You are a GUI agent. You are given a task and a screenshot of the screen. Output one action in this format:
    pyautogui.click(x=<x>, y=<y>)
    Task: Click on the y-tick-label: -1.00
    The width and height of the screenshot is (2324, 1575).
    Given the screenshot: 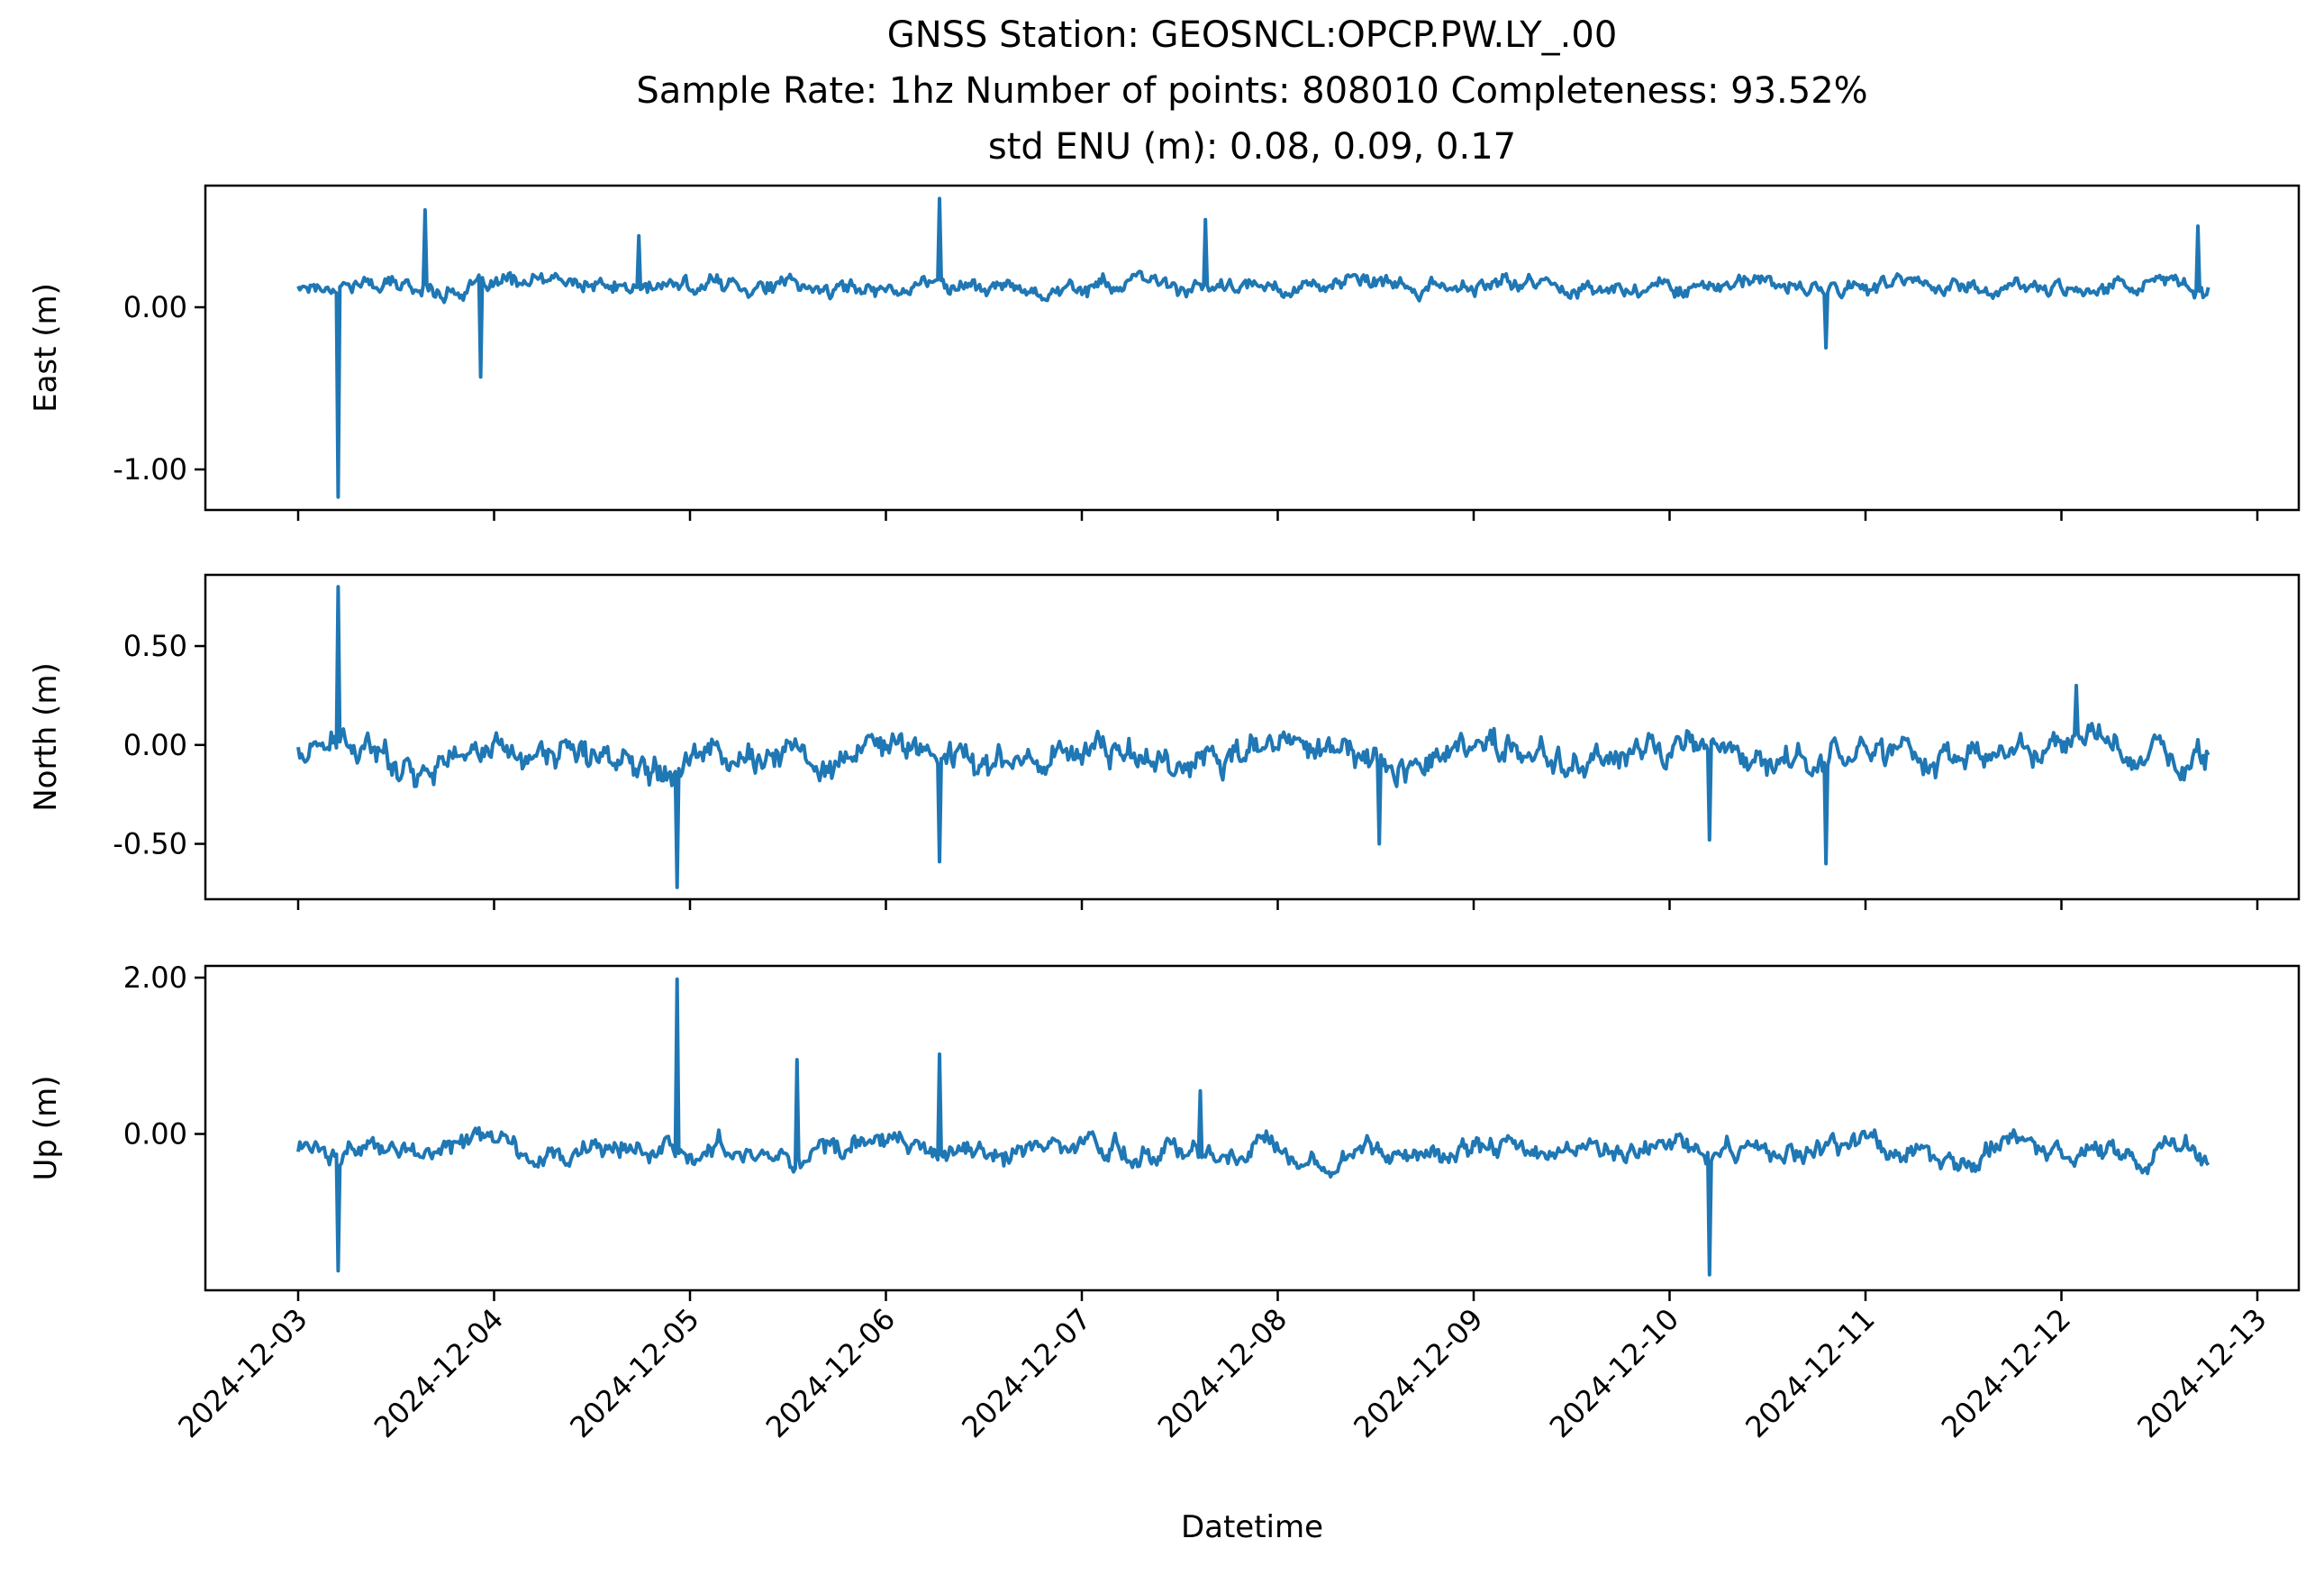 What is the action you would take?
    pyautogui.click(x=150, y=469)
    